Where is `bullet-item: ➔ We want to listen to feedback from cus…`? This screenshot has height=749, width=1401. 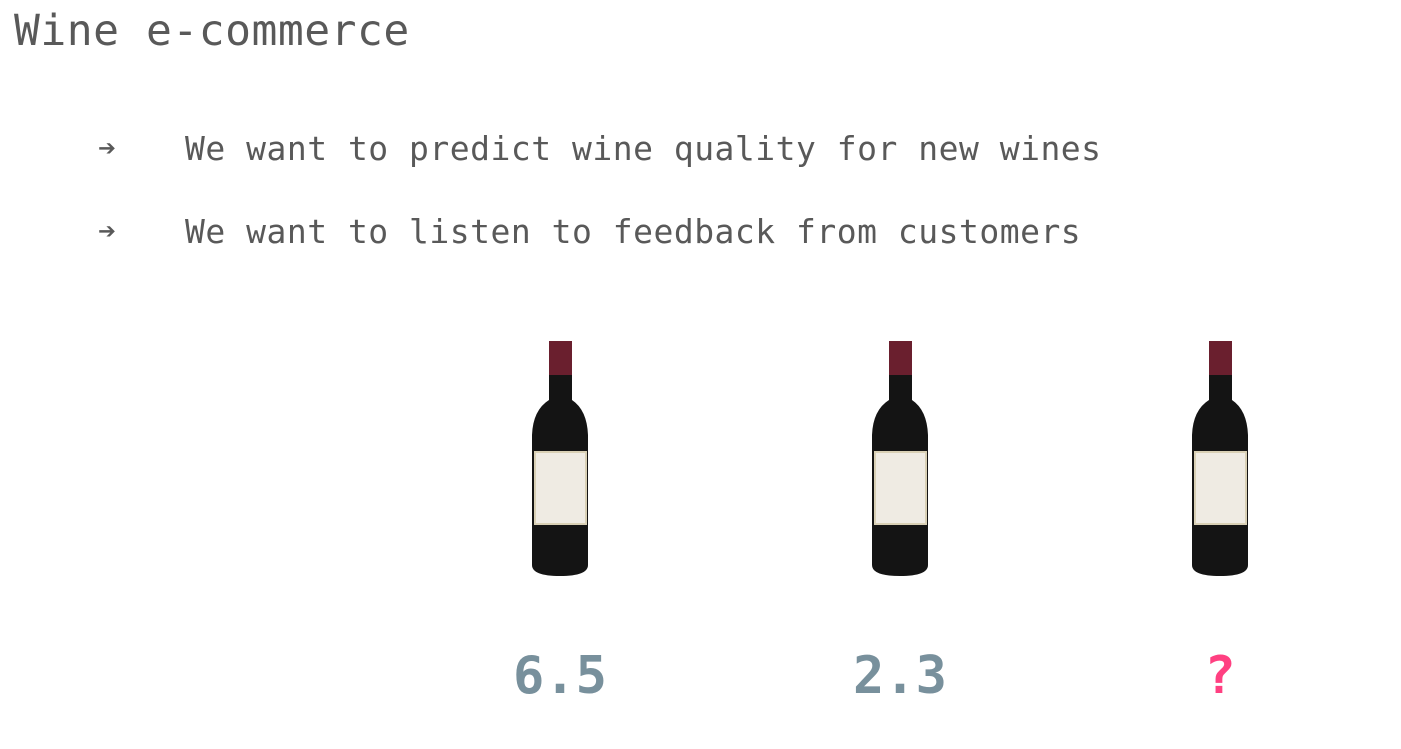
bullet-item: ➔ We want to listen to feedback from cus… is located at coordinates (600, 231).